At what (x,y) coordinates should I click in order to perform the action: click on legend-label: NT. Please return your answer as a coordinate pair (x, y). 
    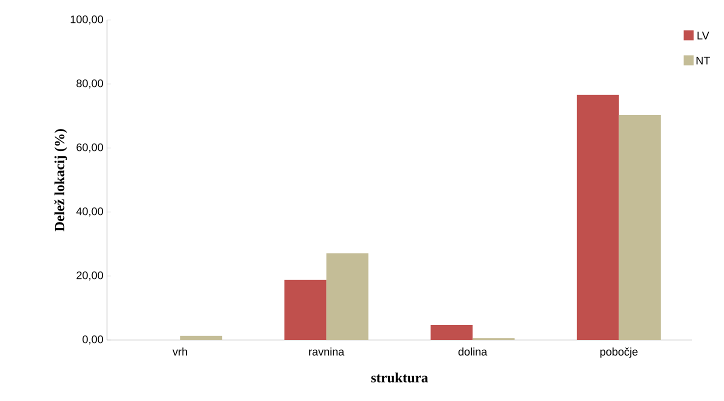
    Looking at the image, I should click on (703, 60).